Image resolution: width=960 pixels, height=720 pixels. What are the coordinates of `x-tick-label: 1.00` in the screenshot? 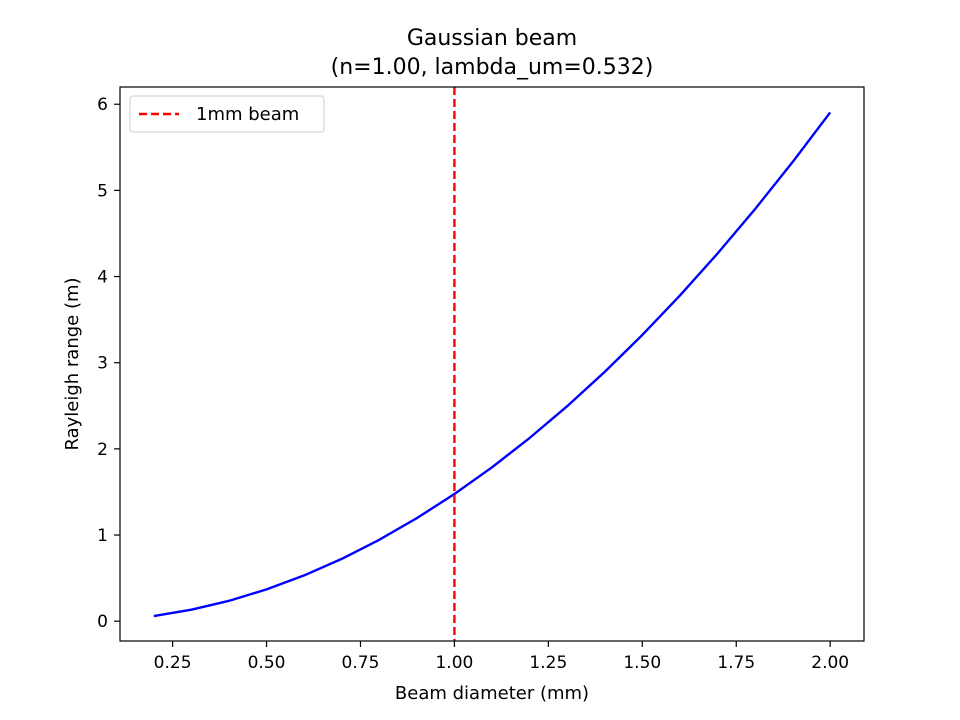 It's located at (454, 663).